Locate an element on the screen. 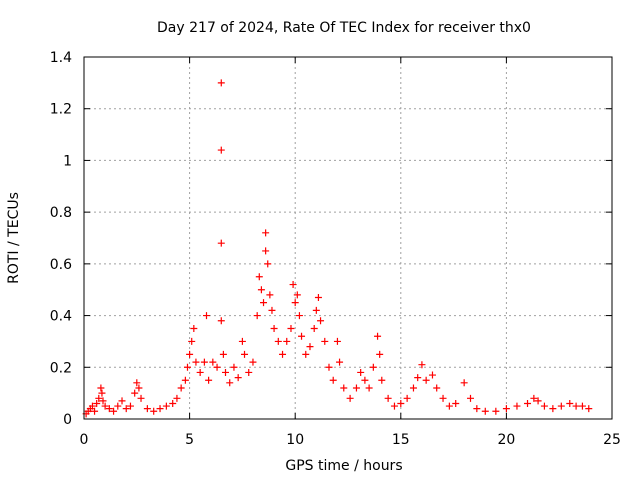  y-tick-label: 0.2 is located at coordinates (61, 368).